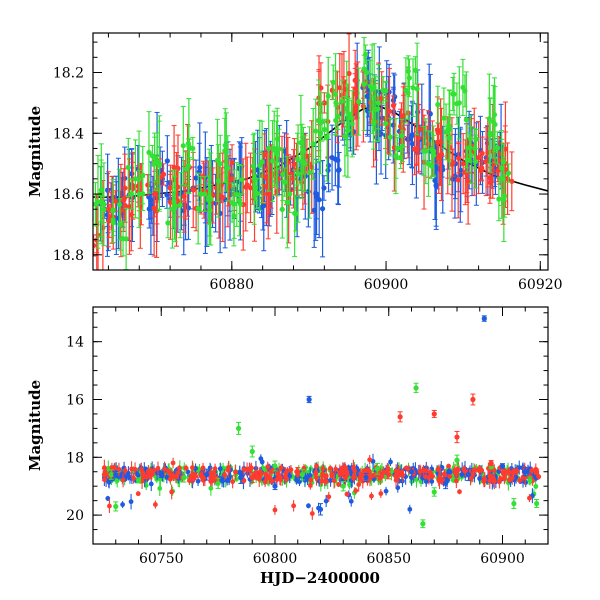  What do you see at coordinates (161, 559) in the screenshot?
I see `x-tick-label: 60750` at bounding box center [161, 559].